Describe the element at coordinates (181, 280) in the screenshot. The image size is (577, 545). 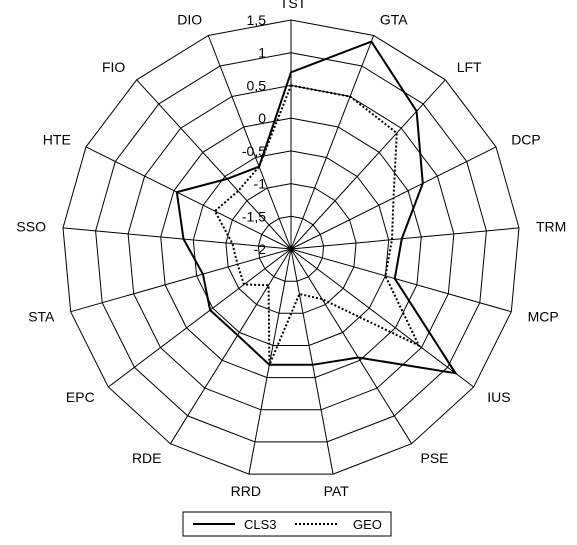
I see `spoke-sta` at that location.